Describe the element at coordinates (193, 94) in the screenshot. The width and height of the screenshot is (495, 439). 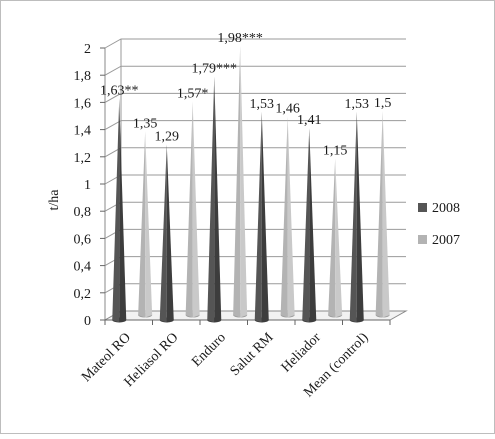
I see `data-label-2007: 1,57*` at that location.